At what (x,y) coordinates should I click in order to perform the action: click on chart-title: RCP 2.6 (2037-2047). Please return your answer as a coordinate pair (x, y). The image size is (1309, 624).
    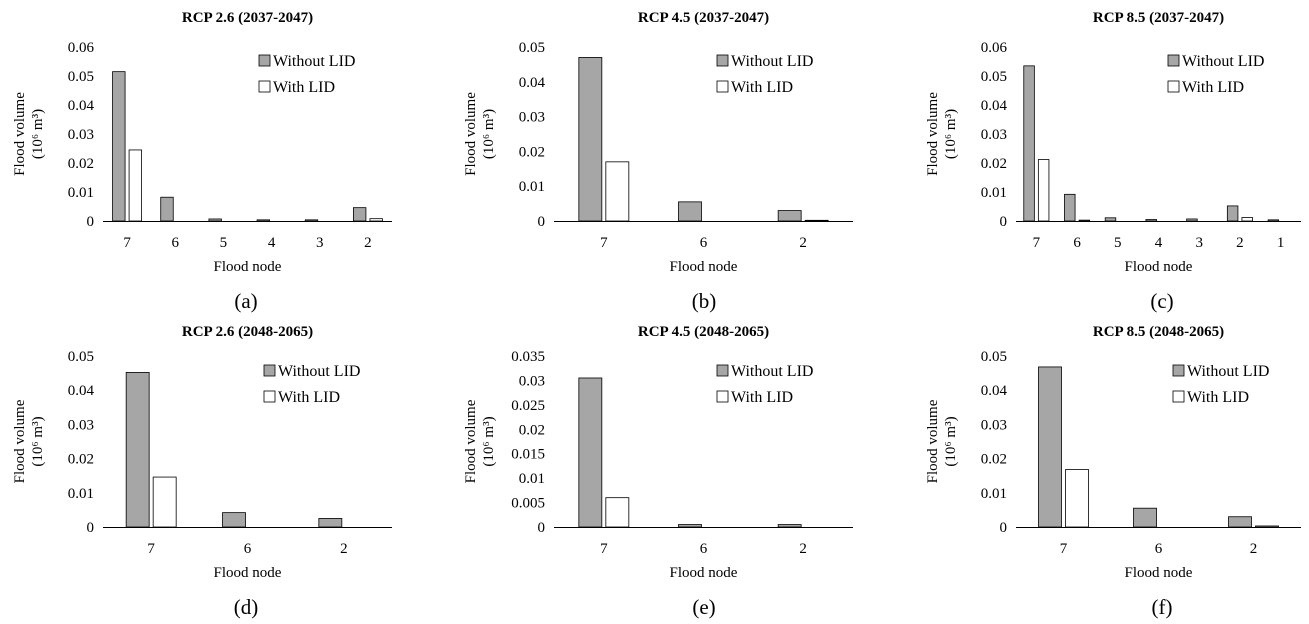
    Looking at the image, I should click on (247, 18).